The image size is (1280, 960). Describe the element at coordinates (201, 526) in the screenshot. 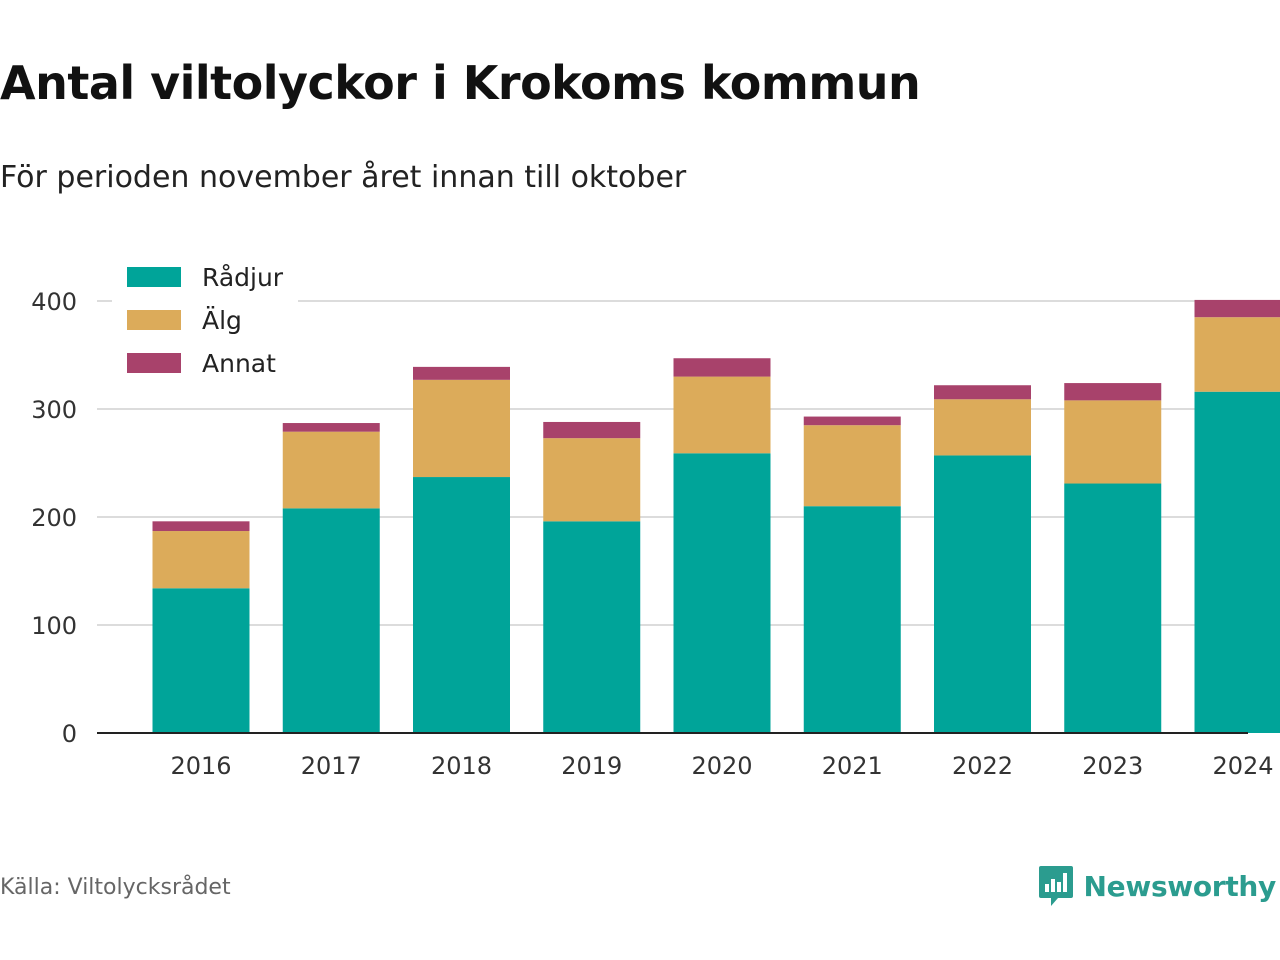

I see `bar-annat-2016` at that location.